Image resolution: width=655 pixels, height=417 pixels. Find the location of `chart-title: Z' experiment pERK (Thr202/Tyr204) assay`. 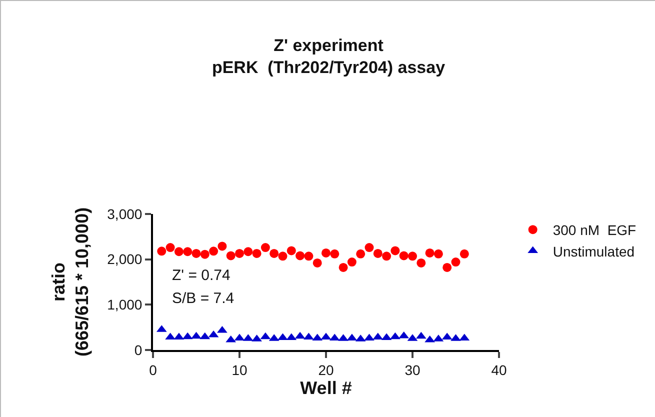

chart-title: Z' experiment pERK (Thr202/Tyr204) assay is located at coordinates (329, 57).